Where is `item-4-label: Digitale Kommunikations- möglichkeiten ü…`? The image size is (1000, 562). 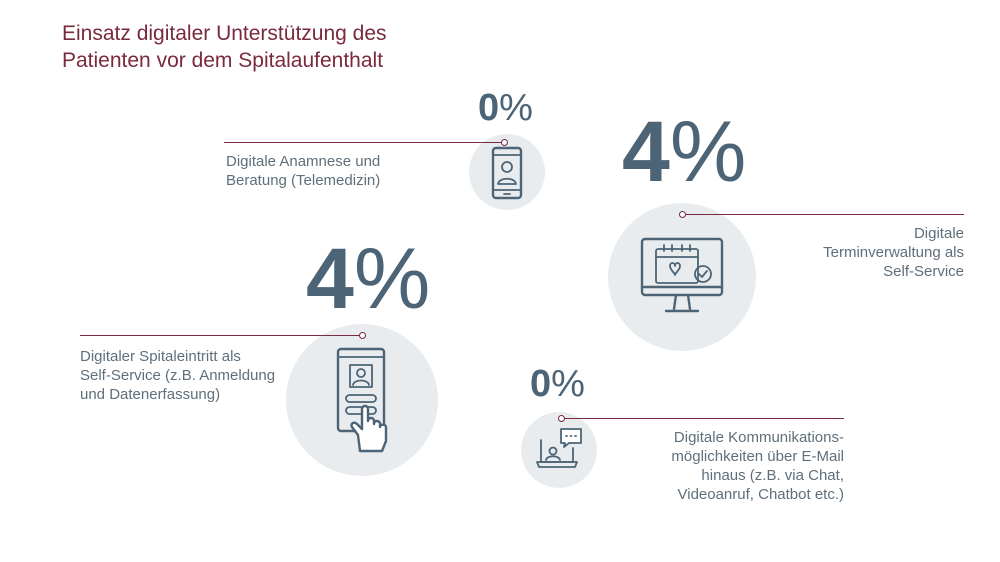 item-4-label: Digitale Kommunikations- möglichkeiten ü… is located at coordinates (729, 466).